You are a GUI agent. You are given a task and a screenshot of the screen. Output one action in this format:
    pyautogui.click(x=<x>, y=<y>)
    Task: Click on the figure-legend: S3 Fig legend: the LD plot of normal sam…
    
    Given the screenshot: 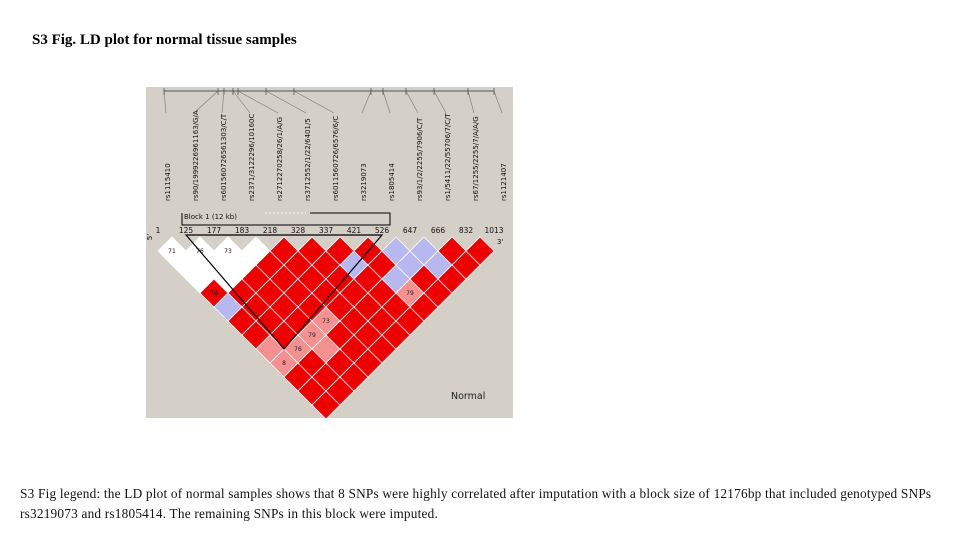 What is the action you would take?
    pyautogui.click(x=476, y=503)
    